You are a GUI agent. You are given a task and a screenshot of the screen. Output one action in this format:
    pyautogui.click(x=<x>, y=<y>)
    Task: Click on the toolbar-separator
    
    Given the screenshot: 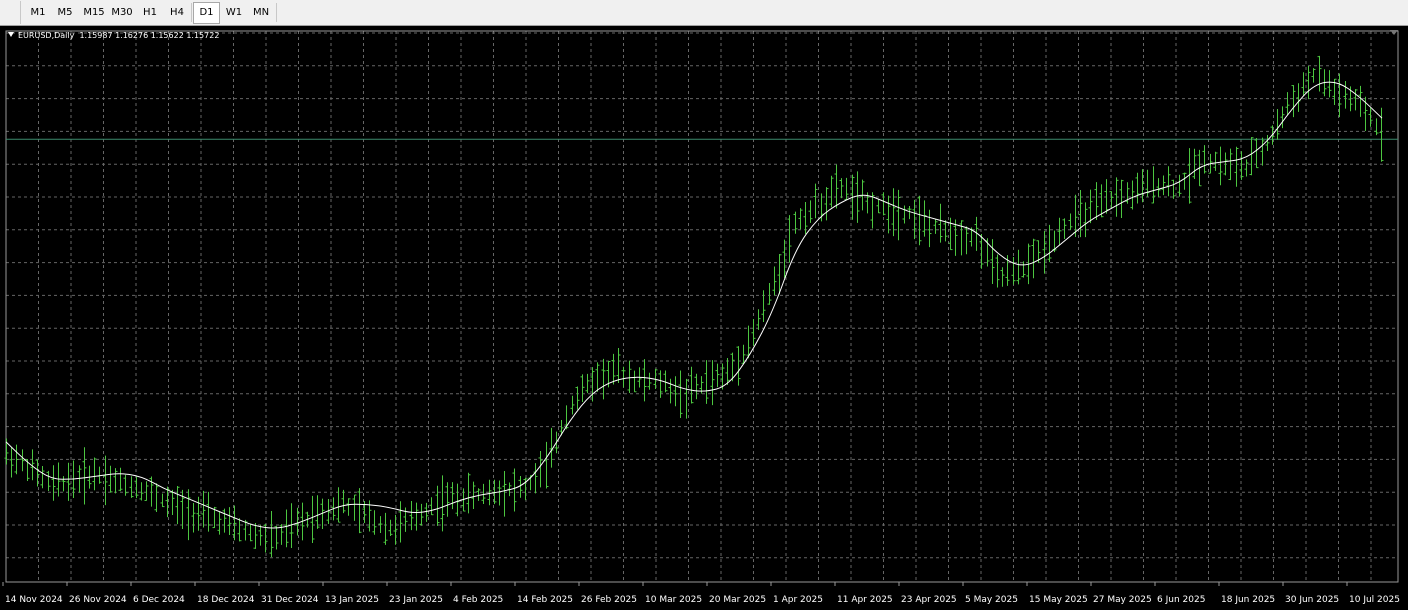 What is the action you would take?
    pyautogui.click(x=276, y=12)
    